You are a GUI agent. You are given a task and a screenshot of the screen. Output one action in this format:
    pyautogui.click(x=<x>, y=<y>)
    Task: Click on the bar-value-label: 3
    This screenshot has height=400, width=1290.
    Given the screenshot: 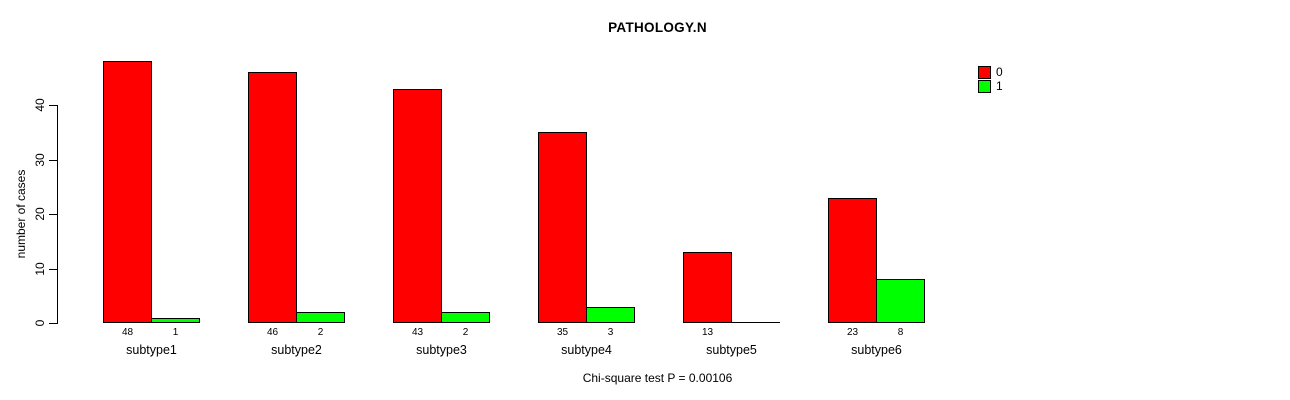 What is the action you would take?
    pyautogui.click(x=610, y=332)
    